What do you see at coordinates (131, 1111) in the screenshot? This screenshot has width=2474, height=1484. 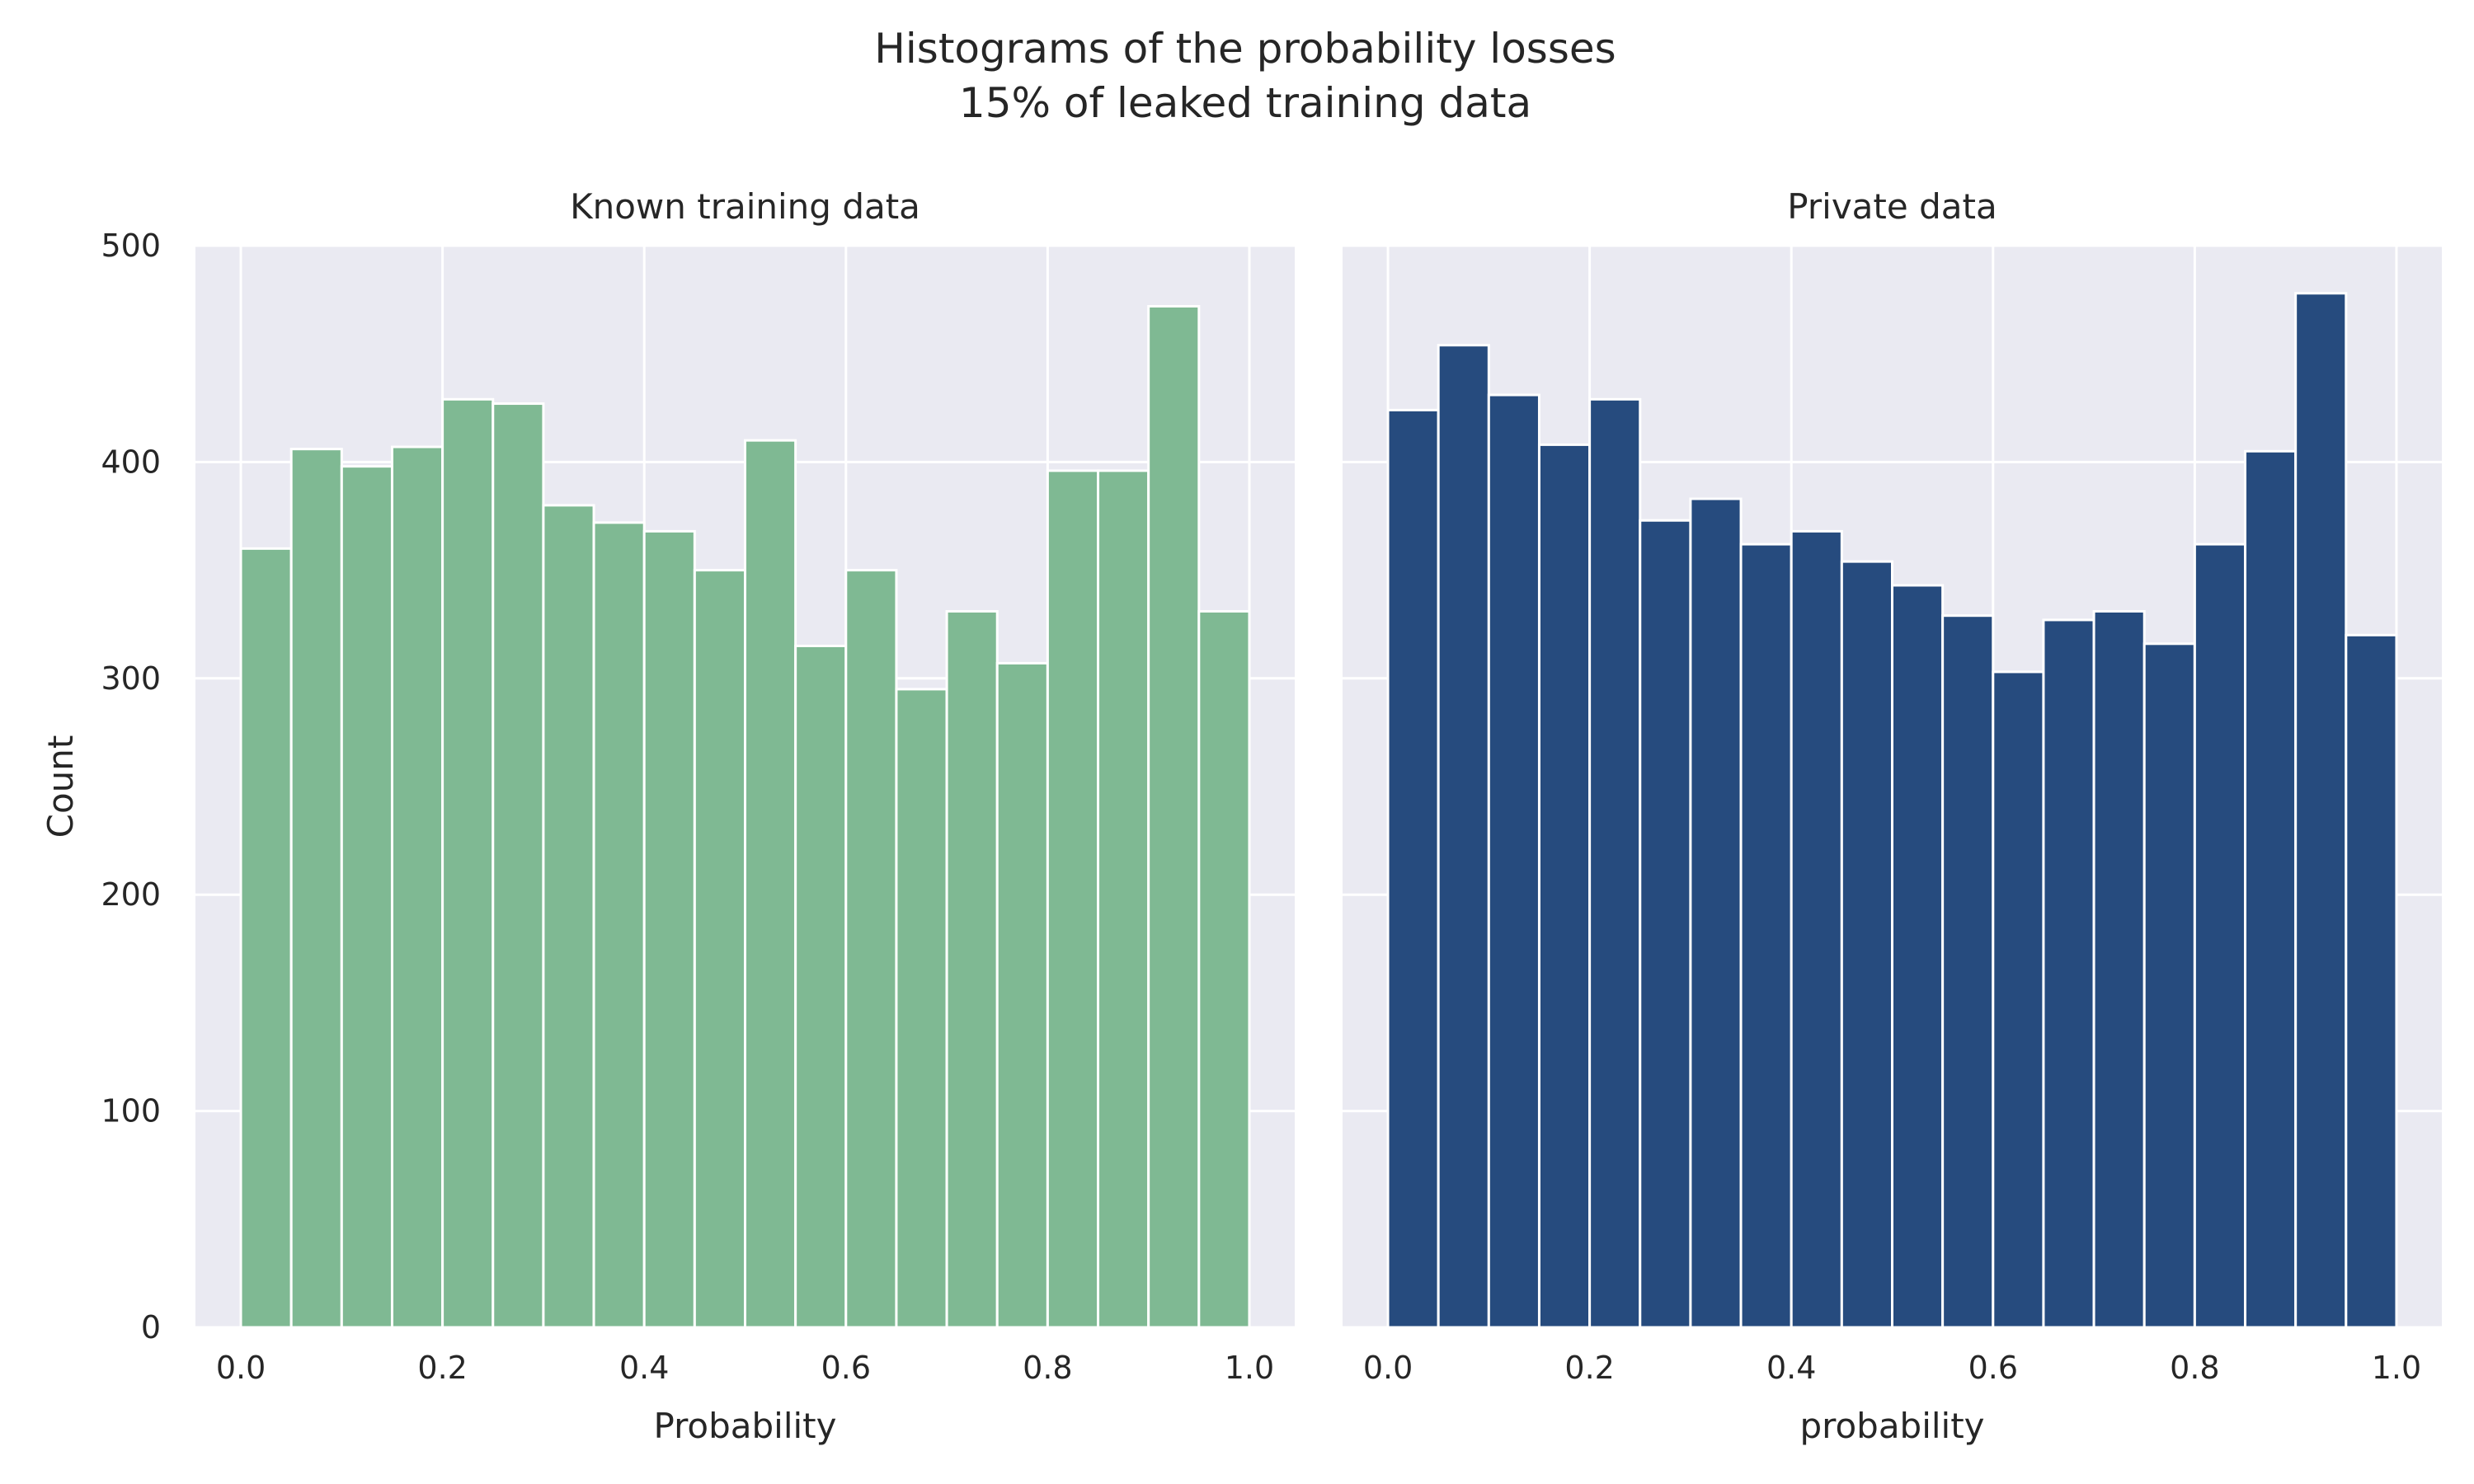 I see `y-tick-label: 100` at bounding box center [131, 1111].